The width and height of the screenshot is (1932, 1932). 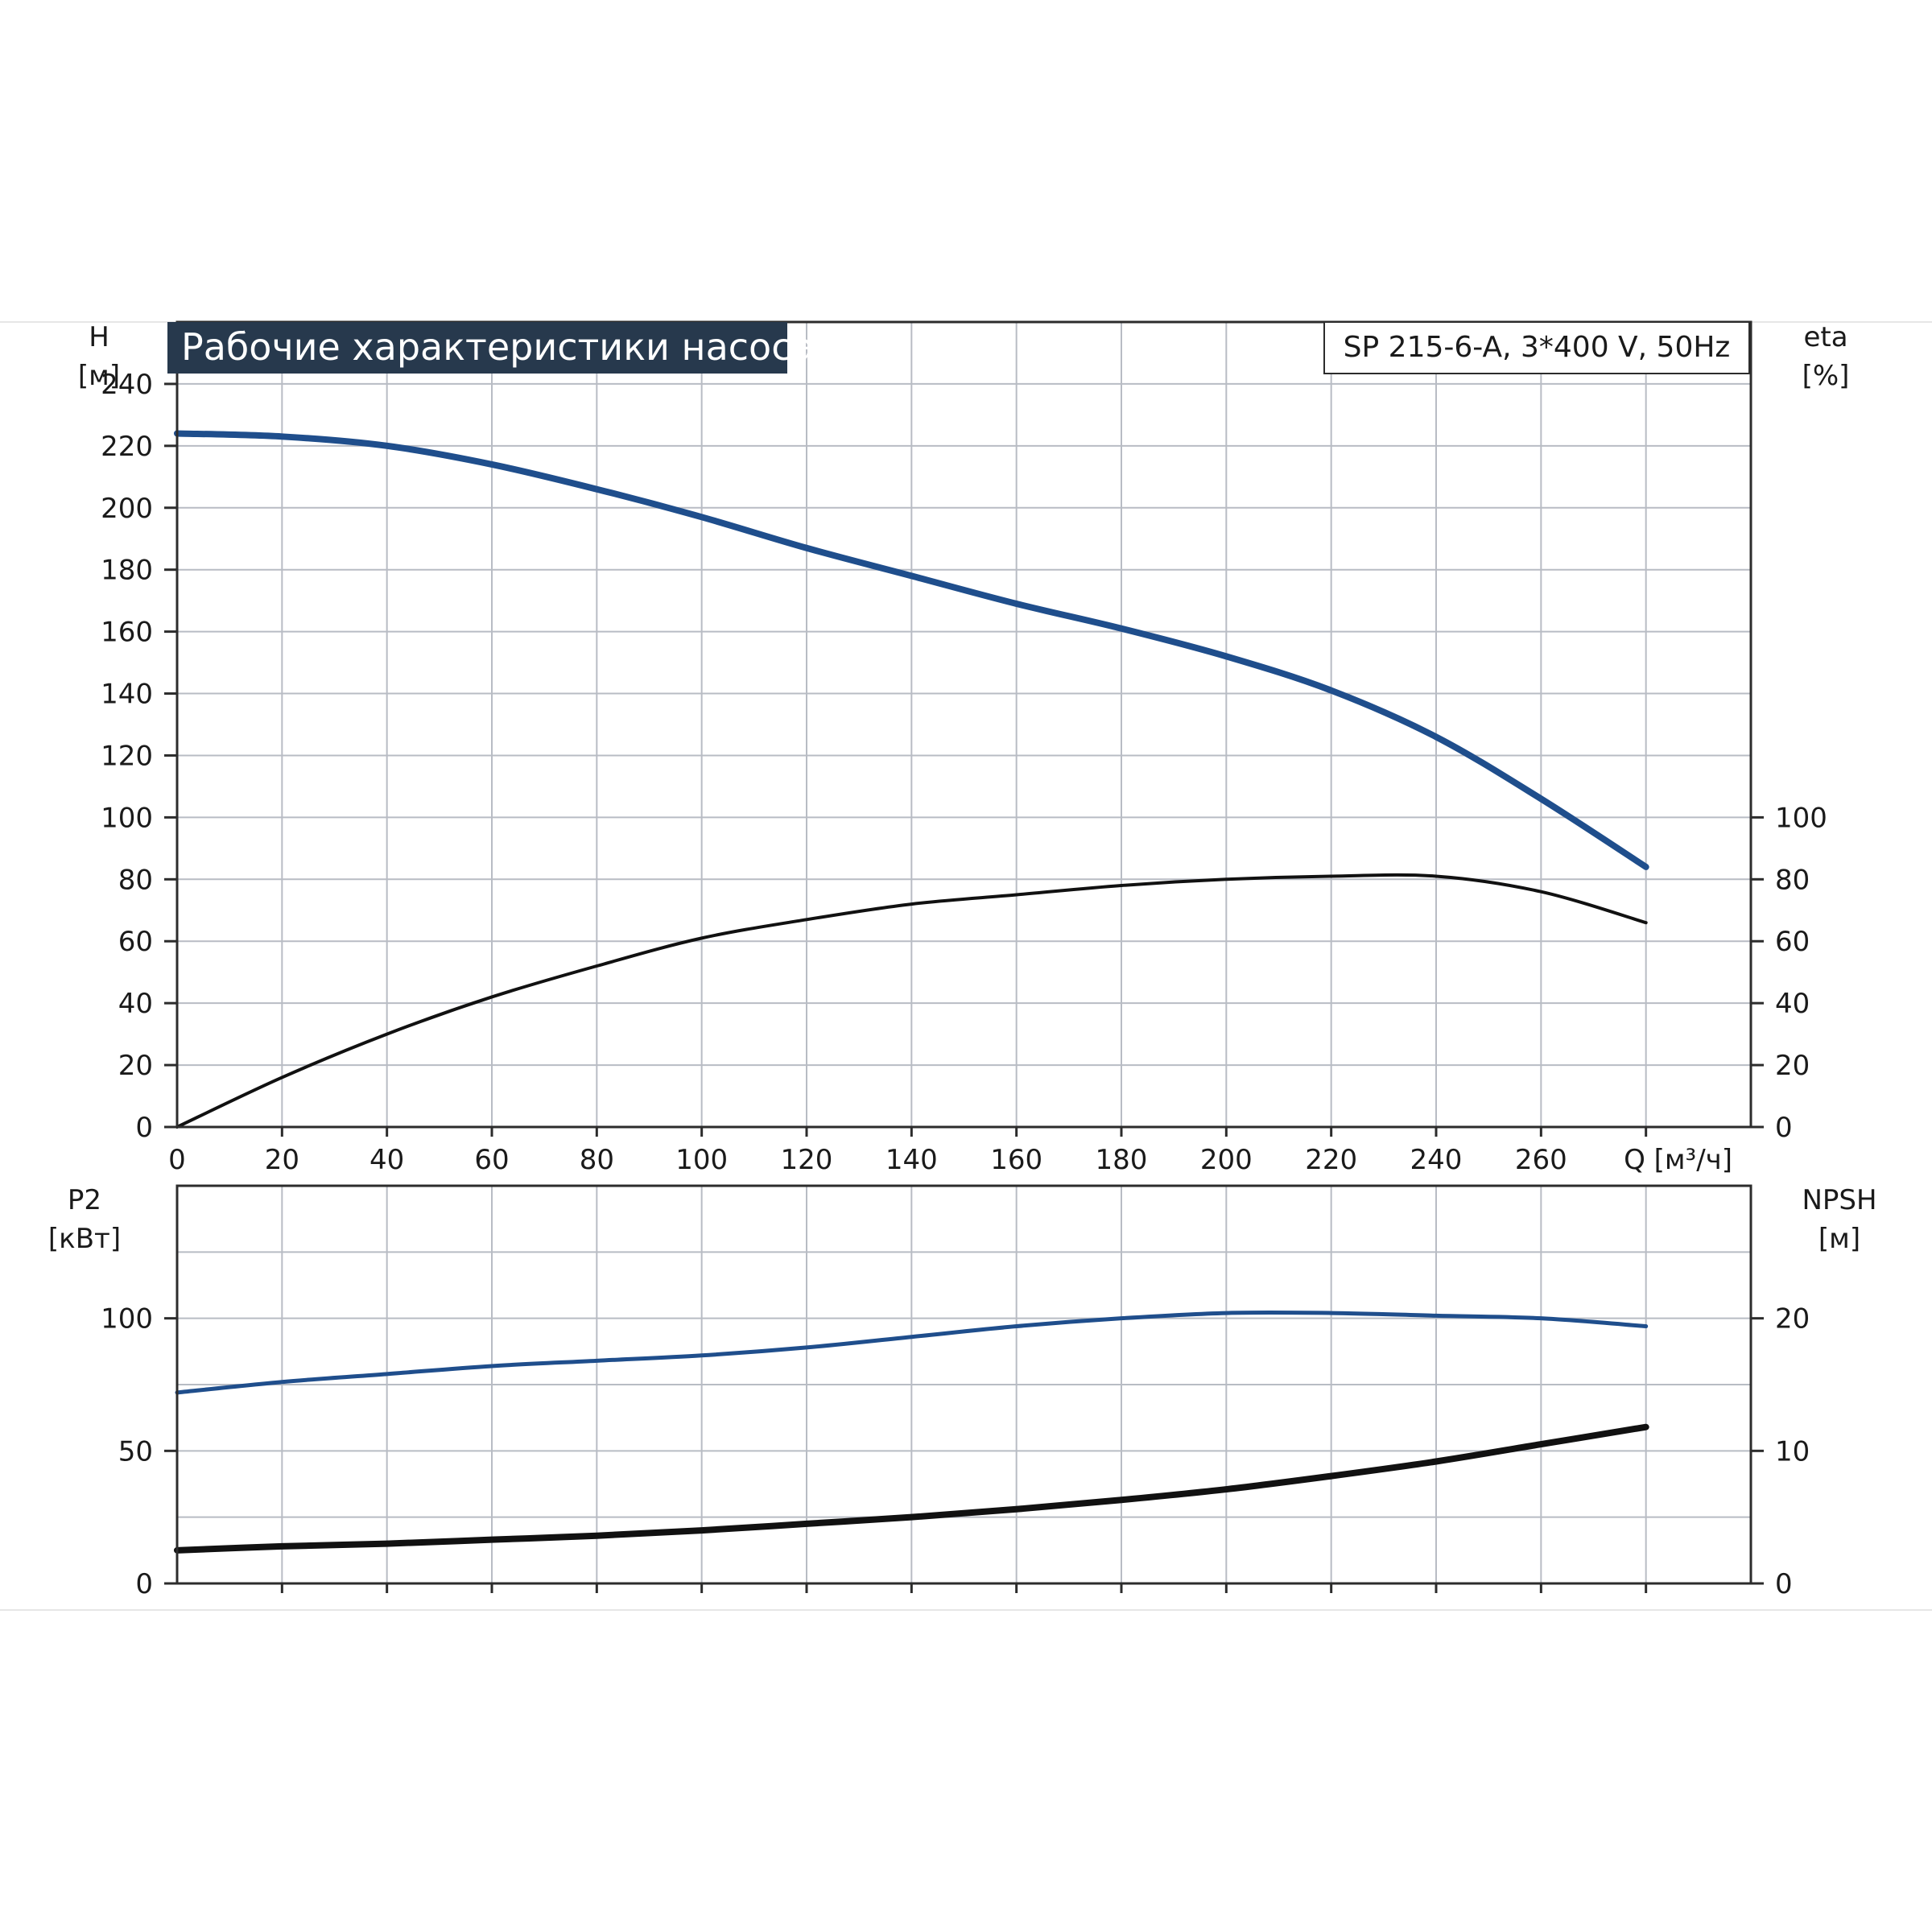 What do you see at coordinates (1792, 880) in the screenshot?
I see `upper-right-tick-label: 80` at bounding box center [1792, 880].